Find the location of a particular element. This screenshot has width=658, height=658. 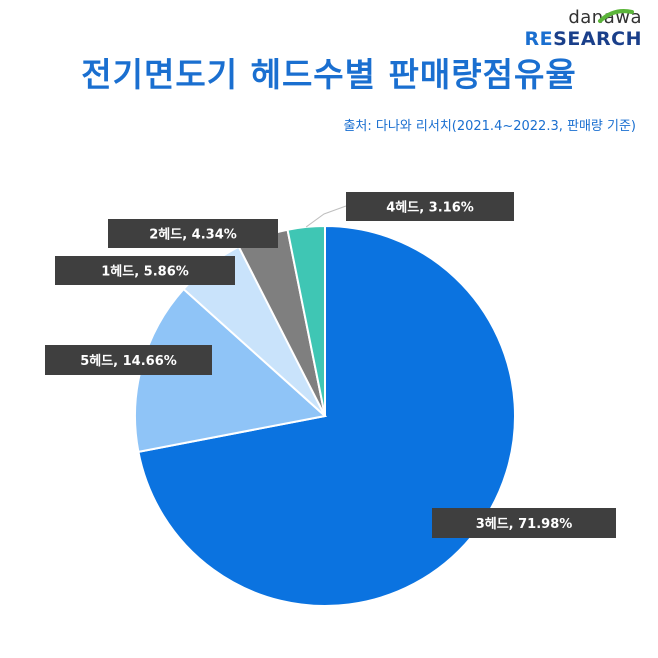

leader-line-4head is located at coordinates (326, 216).